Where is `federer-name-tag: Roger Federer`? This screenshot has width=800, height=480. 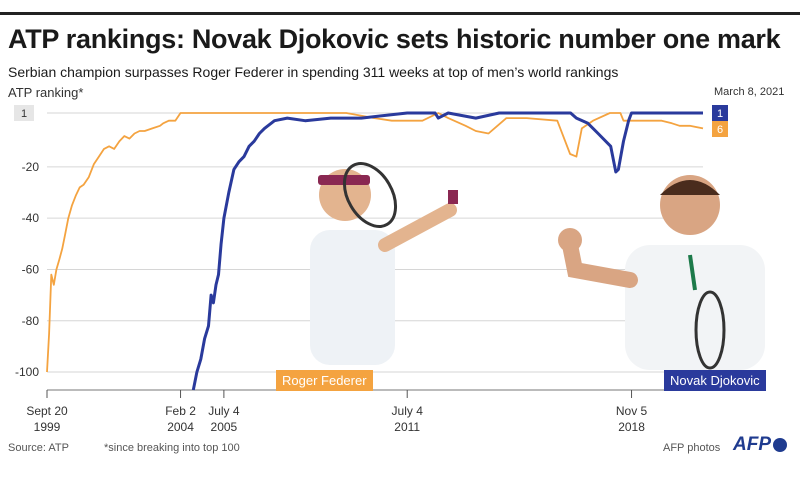 federer-name-tag: Roger Federer is located at coordinates (324, 380).